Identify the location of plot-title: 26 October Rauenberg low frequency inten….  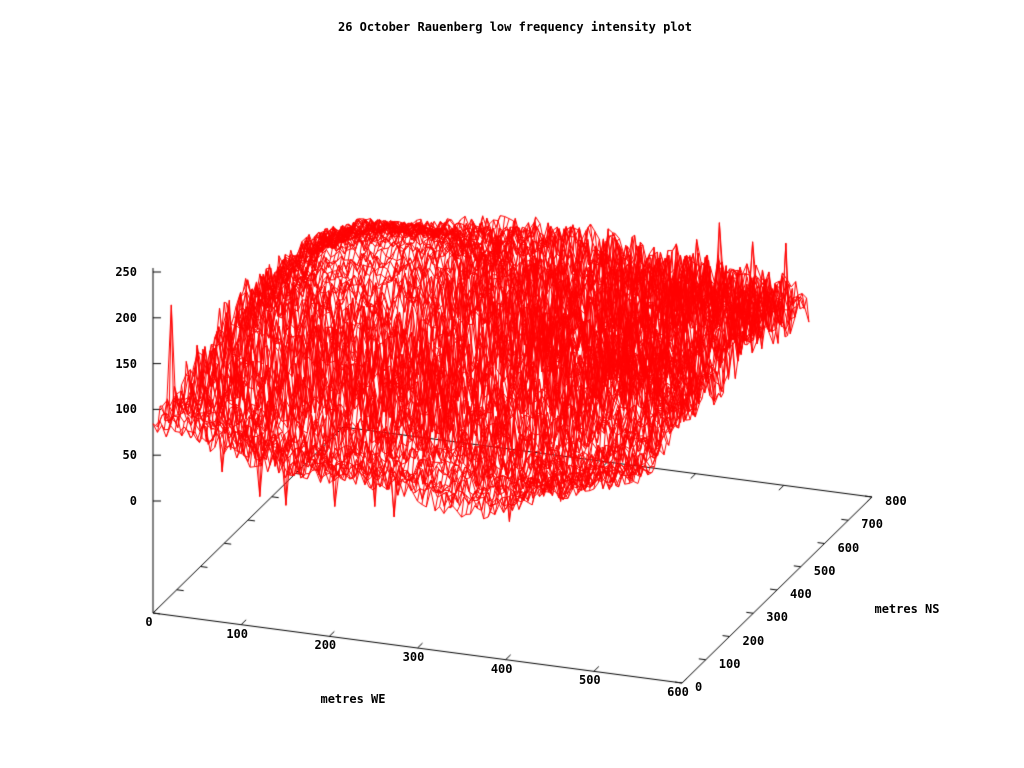
(515, 27).